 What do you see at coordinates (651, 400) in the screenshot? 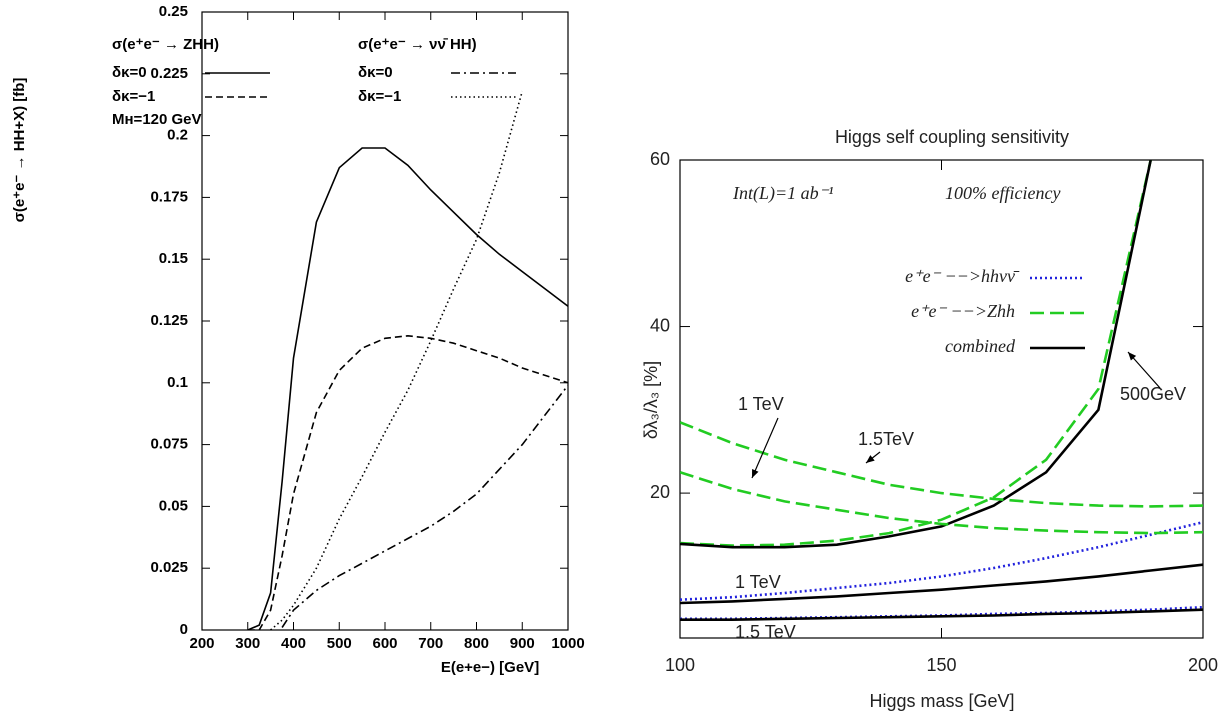
I see `y-axis-label: δλ₃/λ₃ [%]` at bounding box center [651, 400].